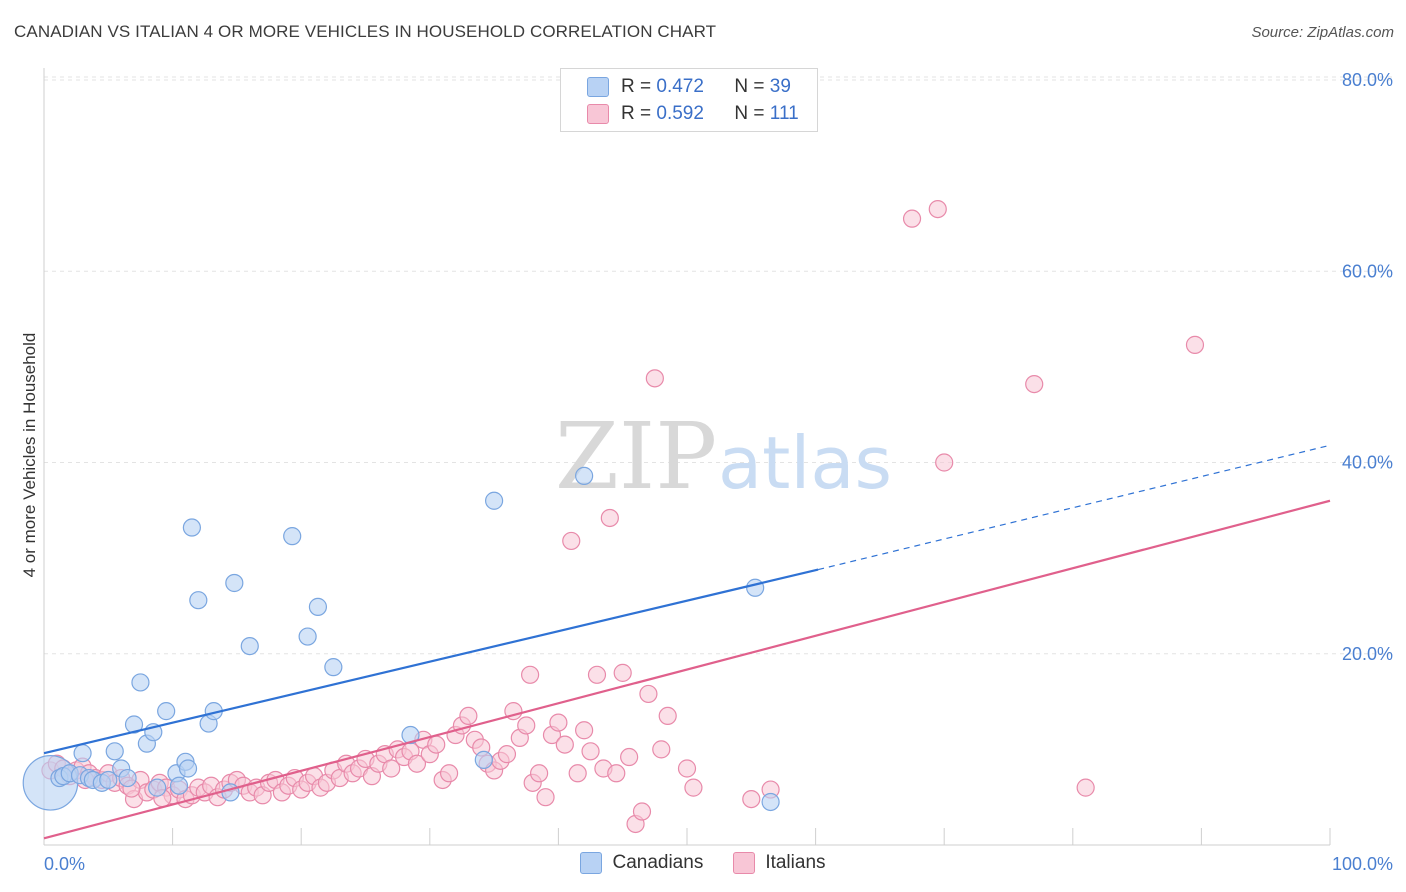  Describe the element at coordinates (1367, 80) in the screenshot. I see `y-tick-label: 80.0%` at that location.